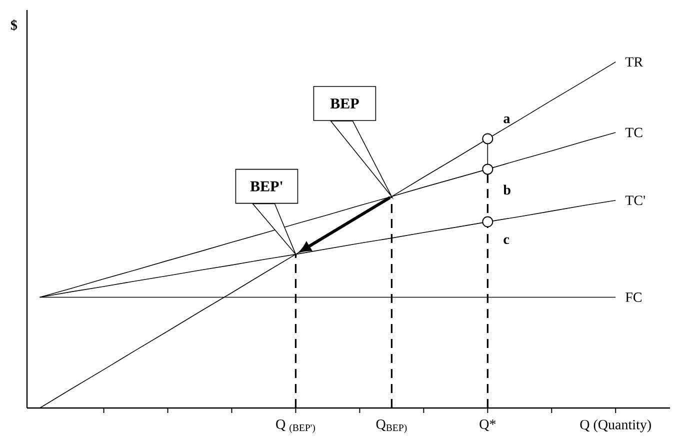  Describe the element at coordinates (344, 103) in the screenshot. I see `annotation: BEP` at that location.